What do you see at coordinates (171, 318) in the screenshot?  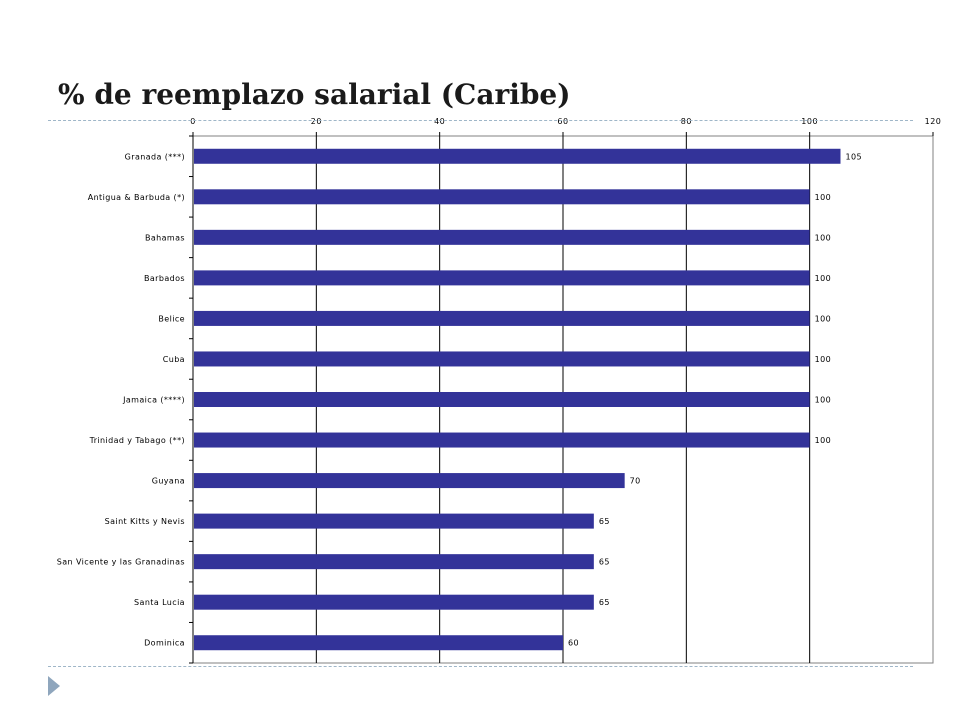 I see `category-label: Belice` at bounding box center [171, 318].